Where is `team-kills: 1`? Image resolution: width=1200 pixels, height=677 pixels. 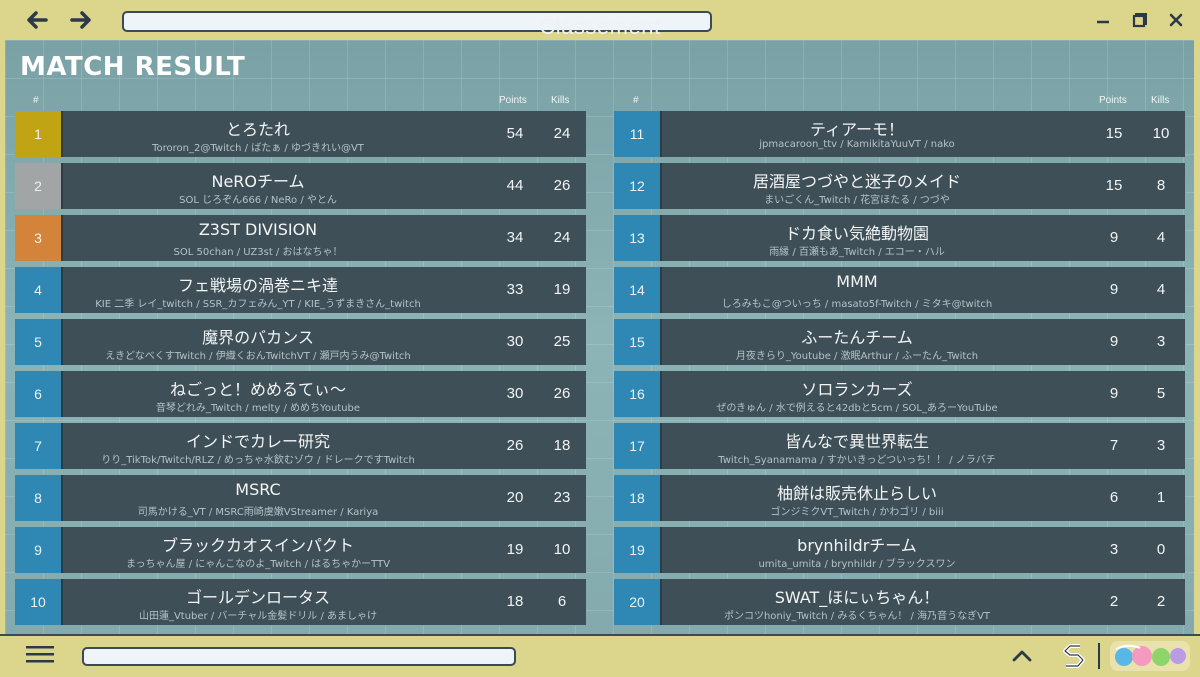
team-kills: 1 is located at coordinates (1161, 497).